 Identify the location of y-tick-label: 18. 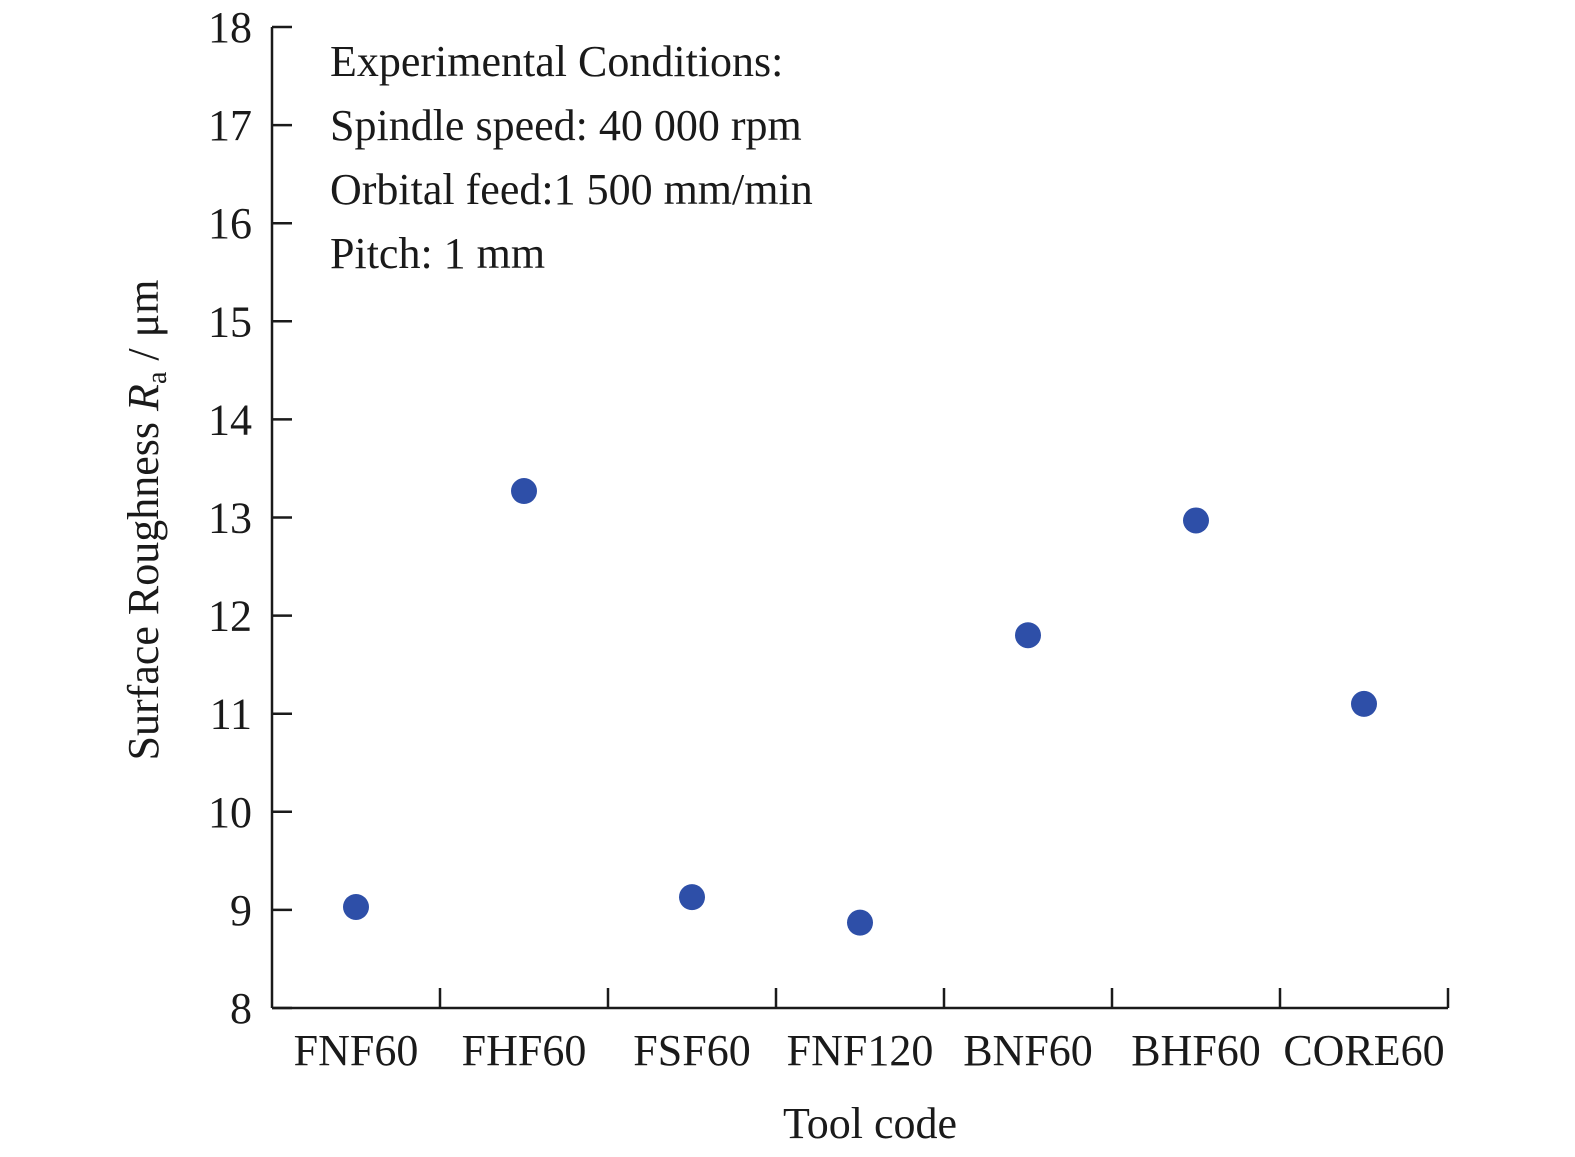
(230, 27).